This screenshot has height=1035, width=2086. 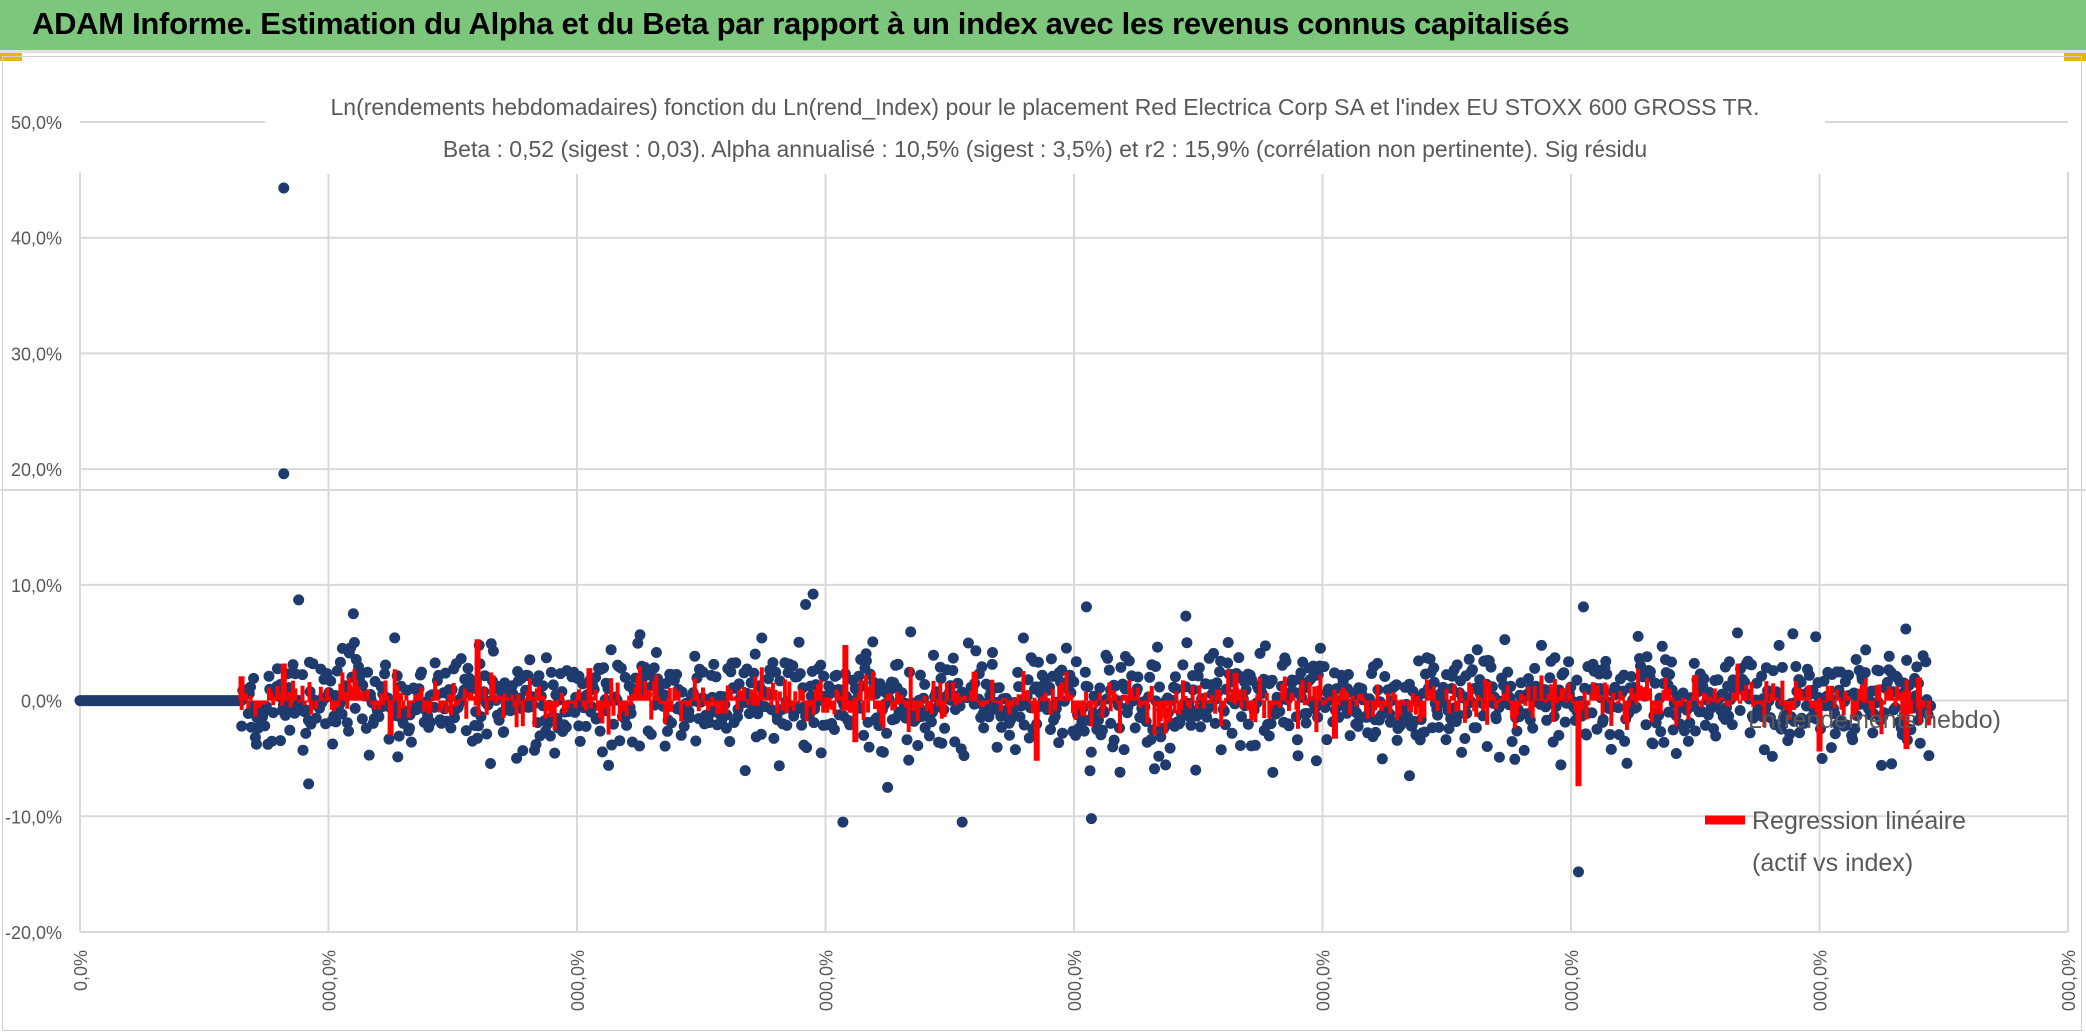 I want to click on legend-marker-points, so click(x=1725, y=720).